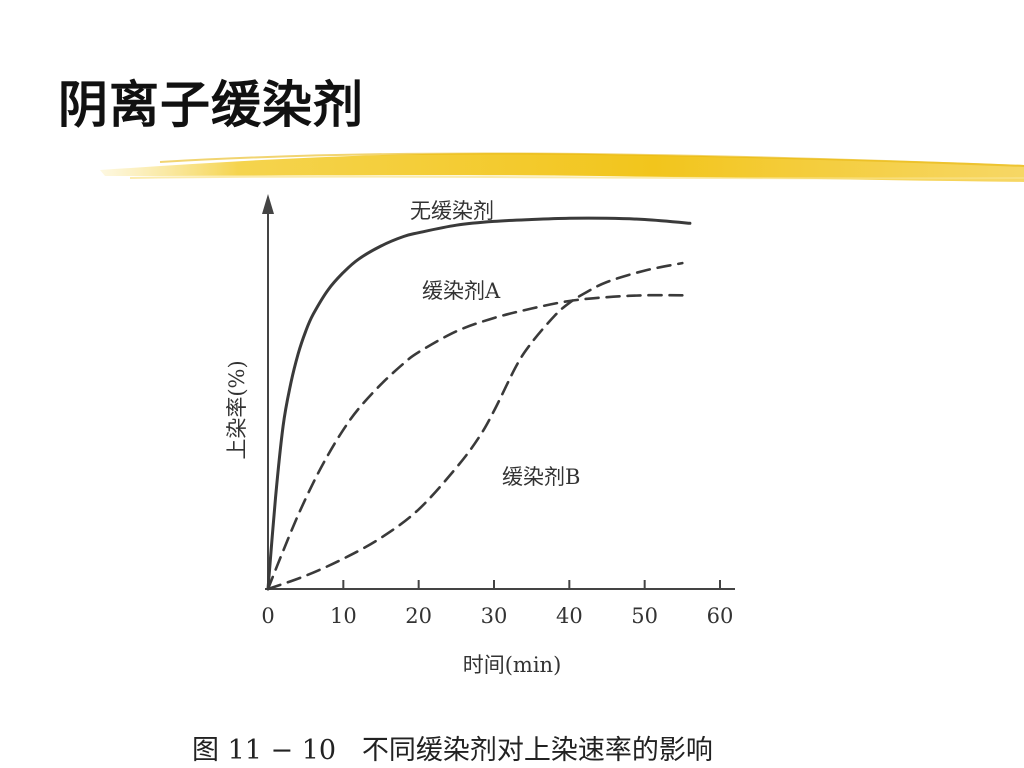 Image resolution: width=1024 pixels, height=768 pixels. Describe the element at coordinates (237, 409) in the screenshot. I see `y-axis-title: 上染率(%)` at that location.